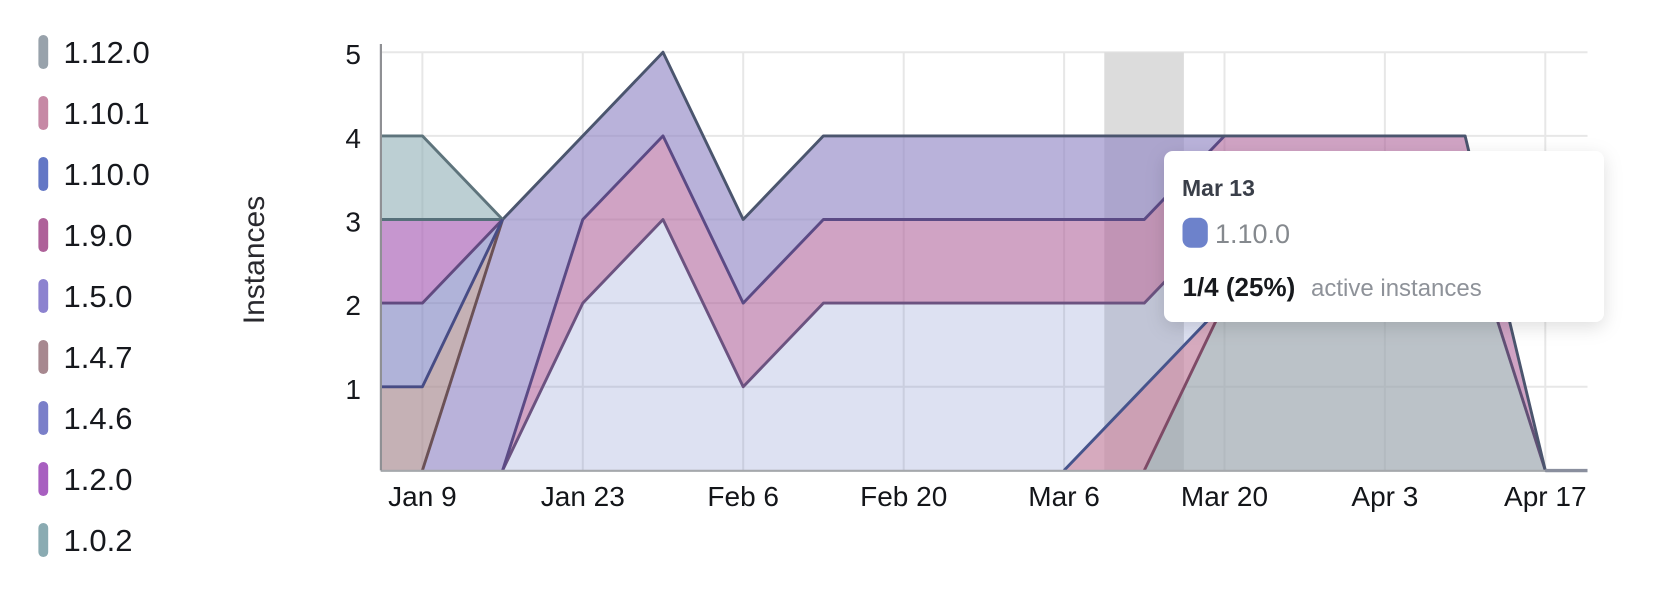  What do you see at coordinates (583, 496) in the screenshot?
I see `svg-text: Jan 23` at bounding box center [583, 496].